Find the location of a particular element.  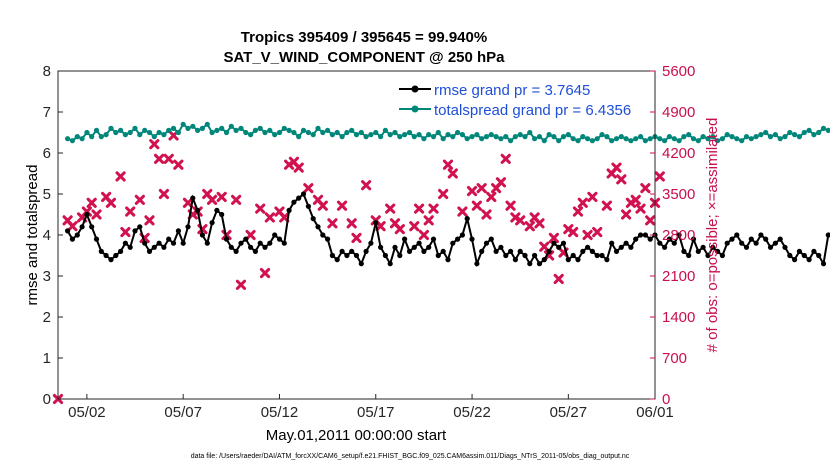

left-tick-label: 2 is located at coordinates (47, 317).